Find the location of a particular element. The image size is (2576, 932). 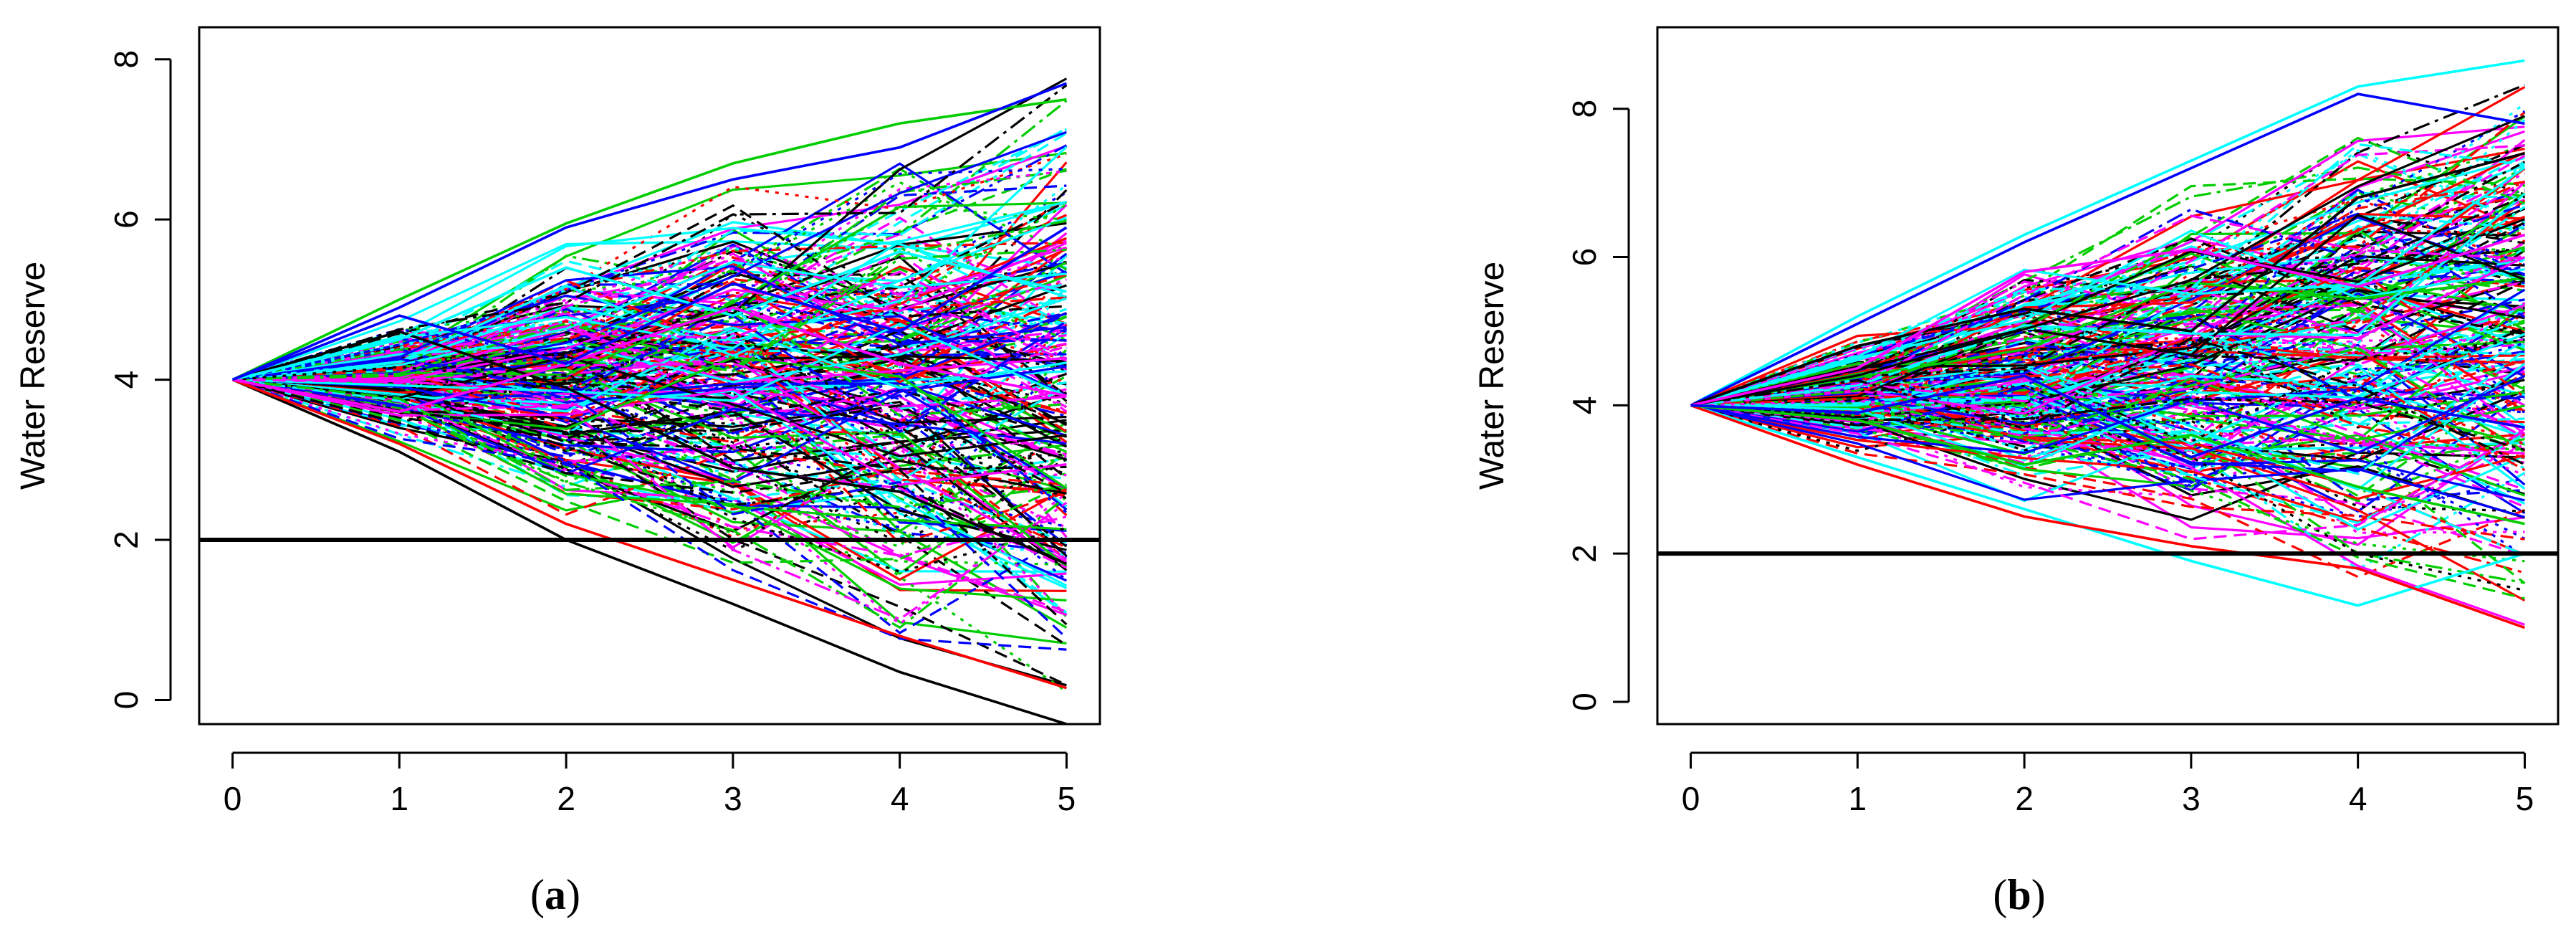

x-tick-label: 4 is located at coordinates (900, 798).